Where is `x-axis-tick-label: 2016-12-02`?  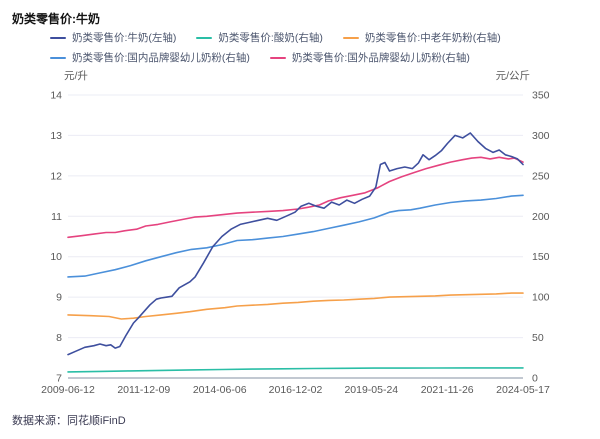 x-axis-tick-label: 2016-12-02 is located at coordinates (296, 390).